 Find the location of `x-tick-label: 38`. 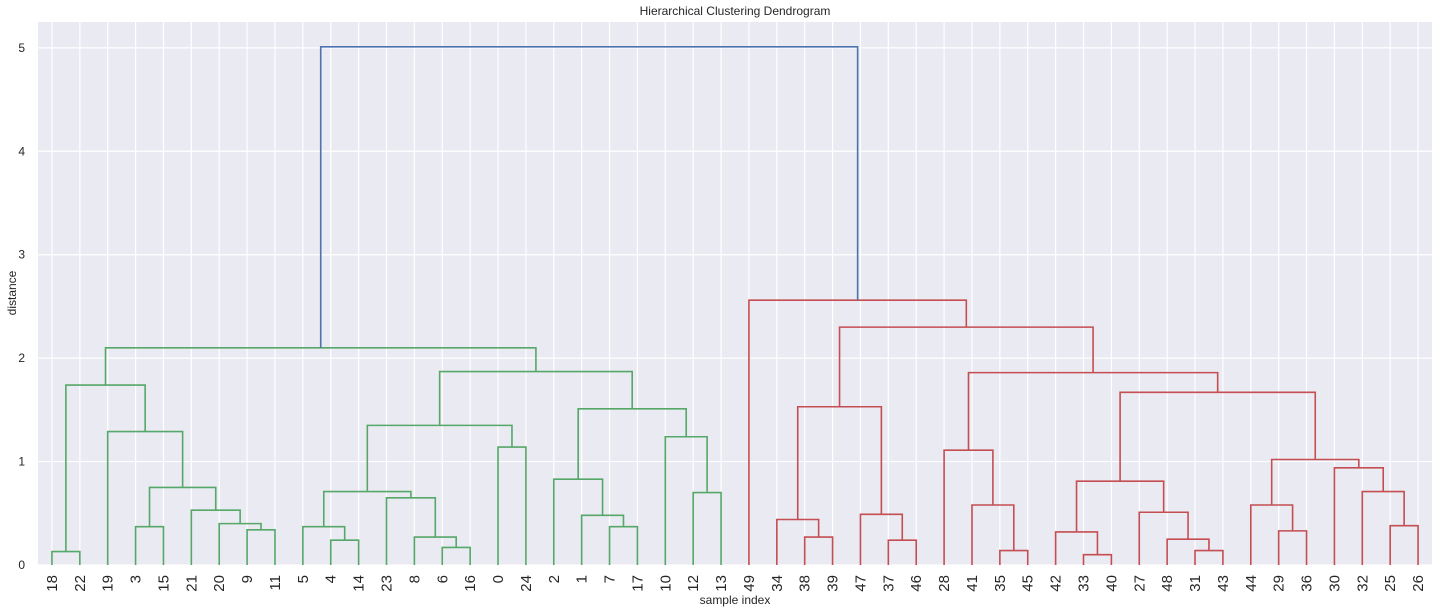

x-tick-label: 38 is located at coordinates (805, 583).